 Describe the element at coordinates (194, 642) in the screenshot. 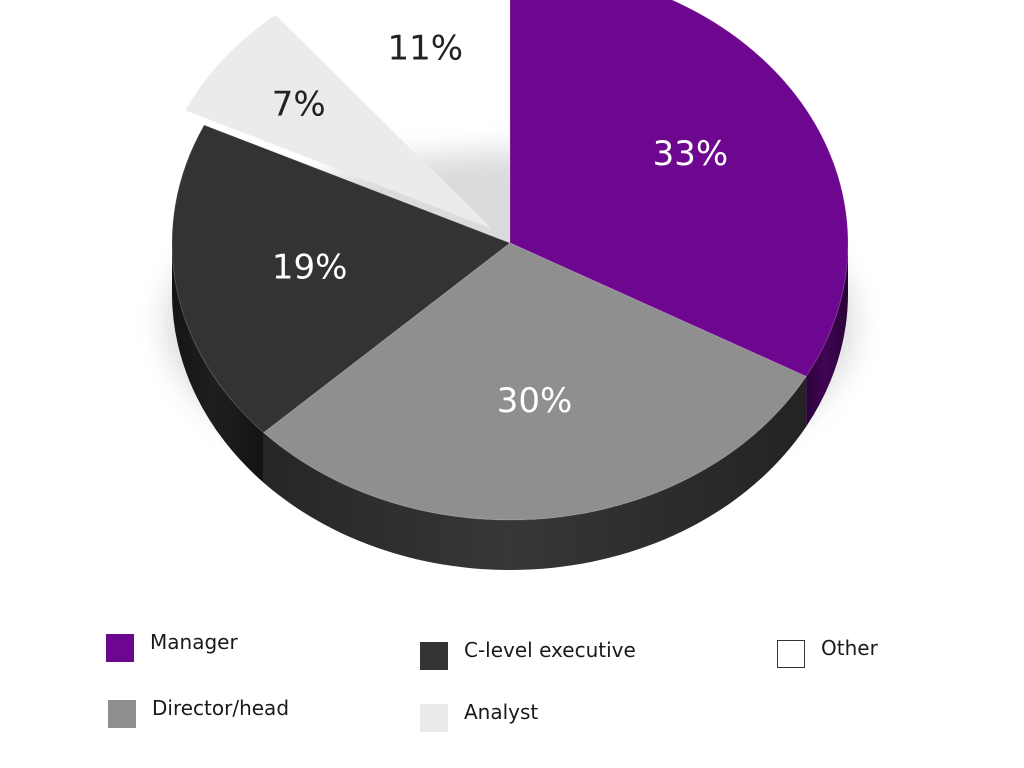

I see `legend-label-manager: Manager` at that location.